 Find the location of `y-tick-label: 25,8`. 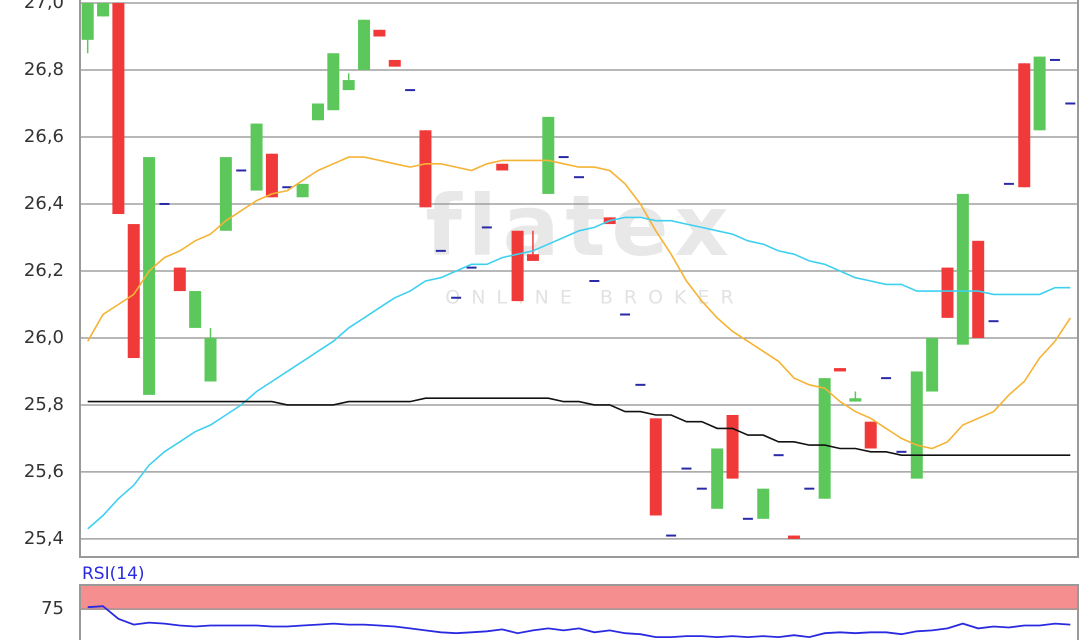

y-tick-label: 25,8 is located at coordinates (44, 404).